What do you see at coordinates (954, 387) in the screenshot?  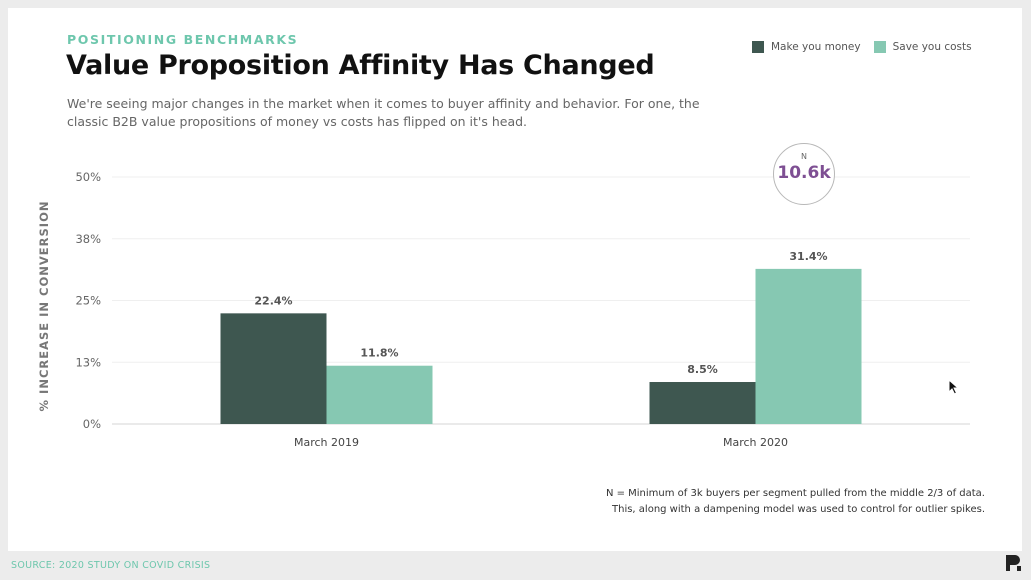 I see `mouse-cursor-icon` at bounding box center [954, 387].